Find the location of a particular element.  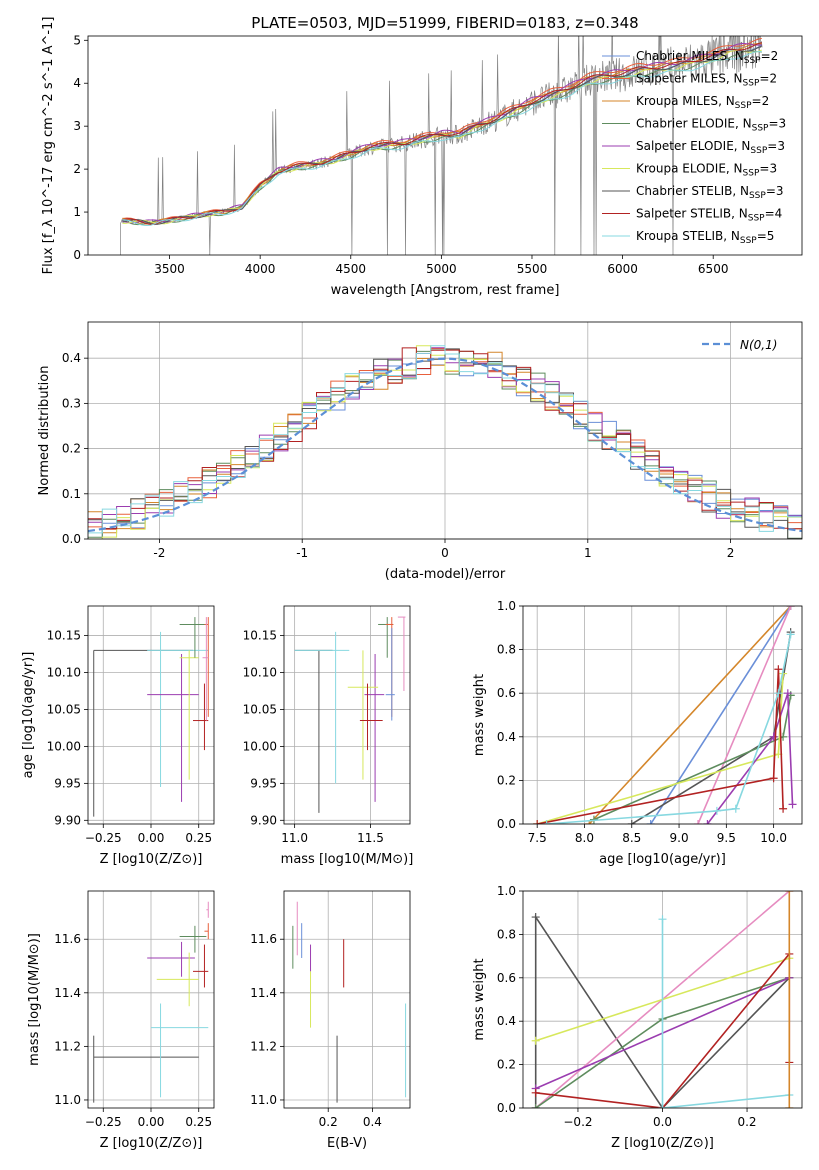

x-tick-label: 8.0 is located at coordinates (584, 838).